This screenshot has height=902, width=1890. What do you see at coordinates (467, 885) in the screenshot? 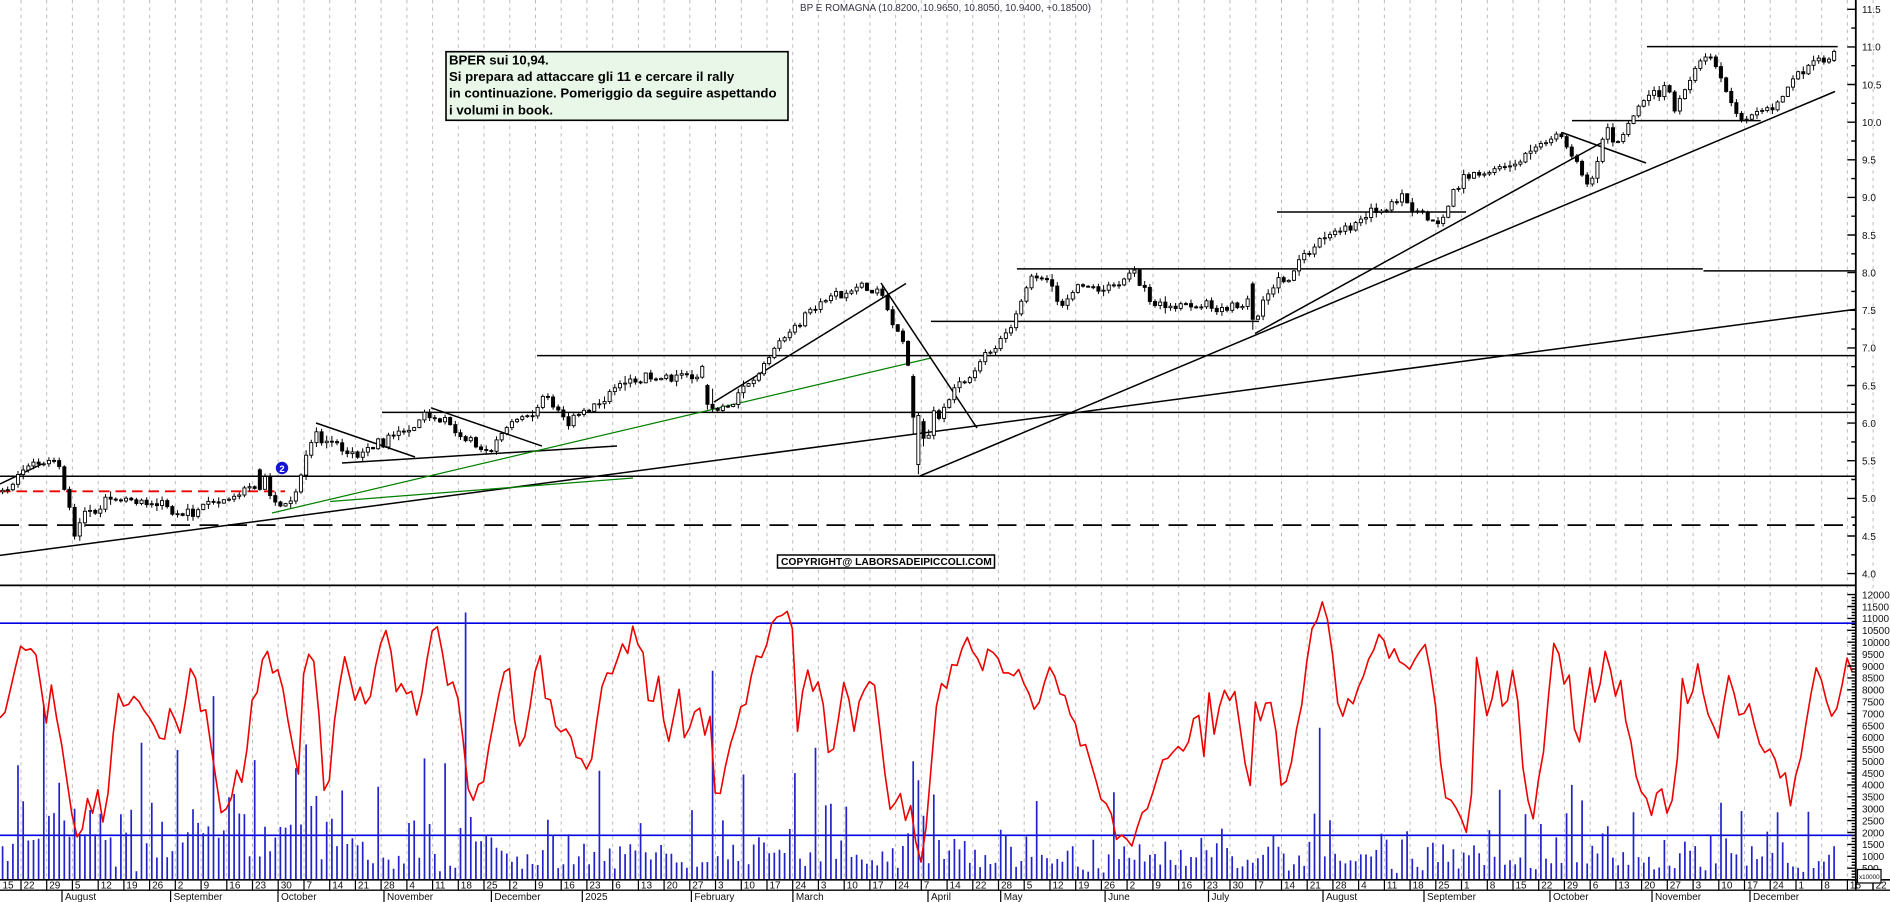
I see `svg-text: 18` at bounding box center [467, 885].